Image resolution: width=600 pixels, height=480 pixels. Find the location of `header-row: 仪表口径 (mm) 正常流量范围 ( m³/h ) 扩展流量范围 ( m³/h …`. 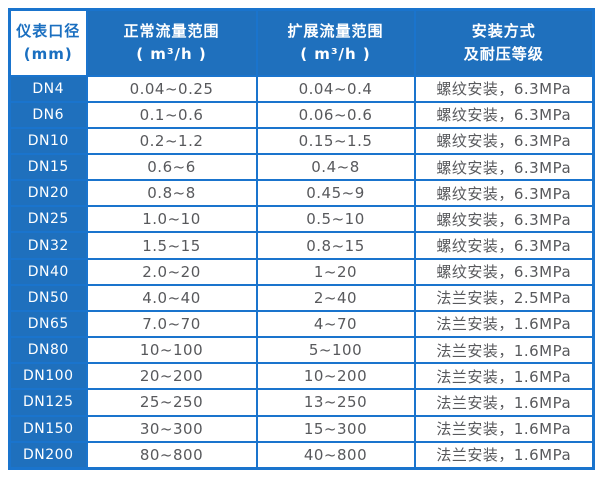

header-row: 仪表口径 (mm) 正常流量范围 ( m³/h ) 扩展流量范围 ( m³/h … is located at coordinates (301, 42).